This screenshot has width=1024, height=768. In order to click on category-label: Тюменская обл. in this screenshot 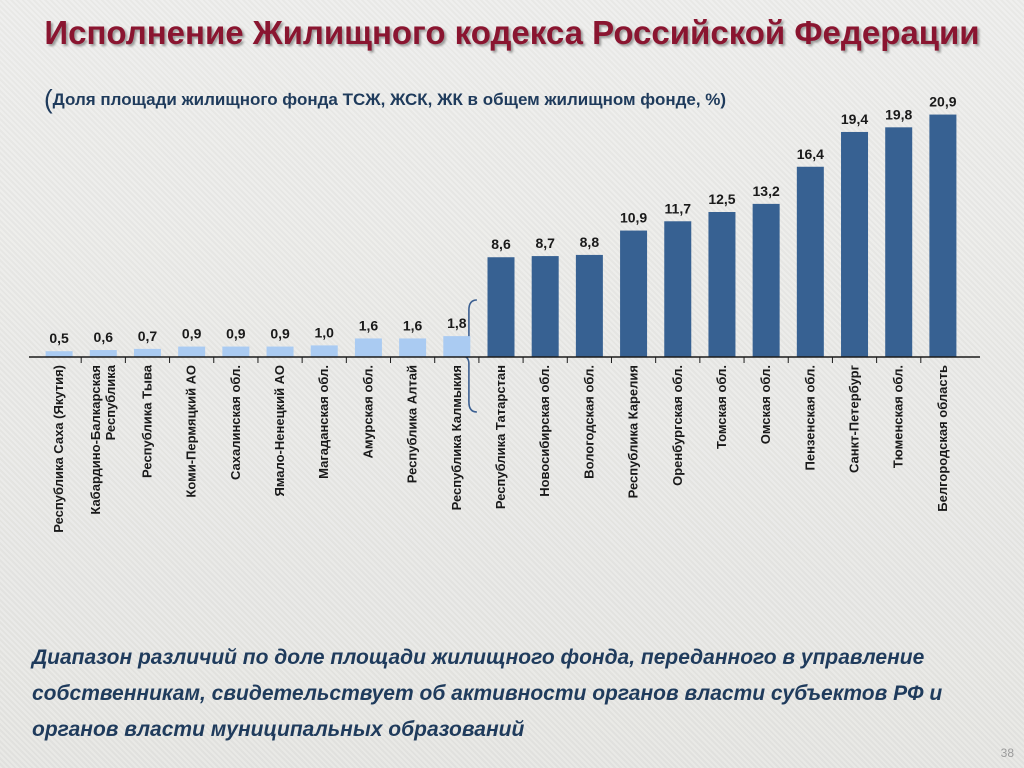, I will do `click(898, 416)`.